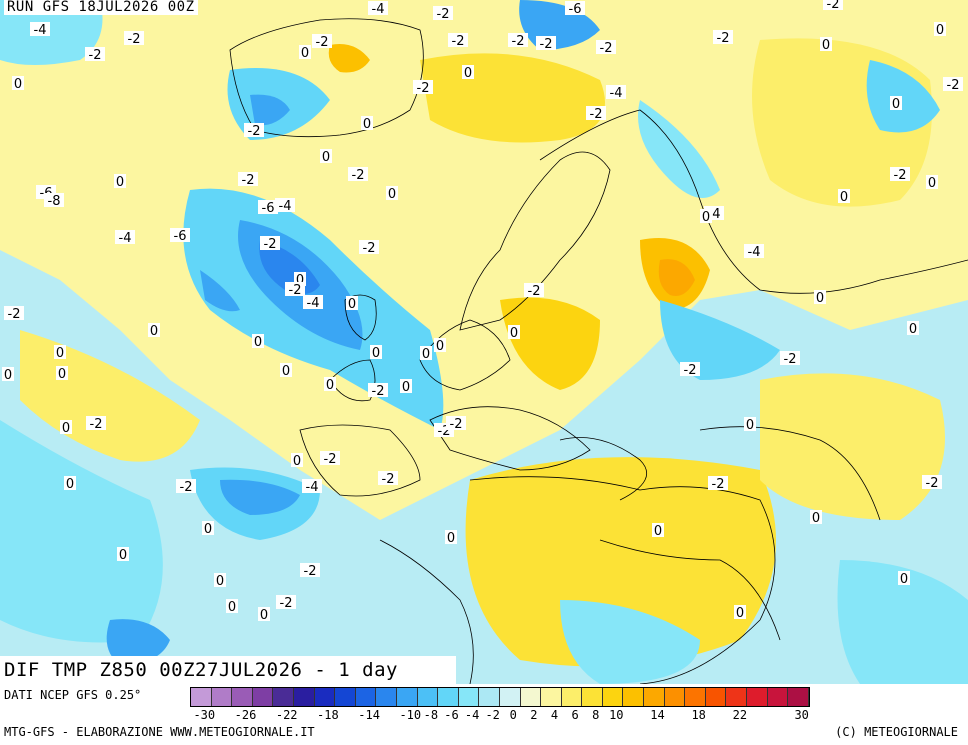  I want to click on color-scale-bar, so click(500, 697).